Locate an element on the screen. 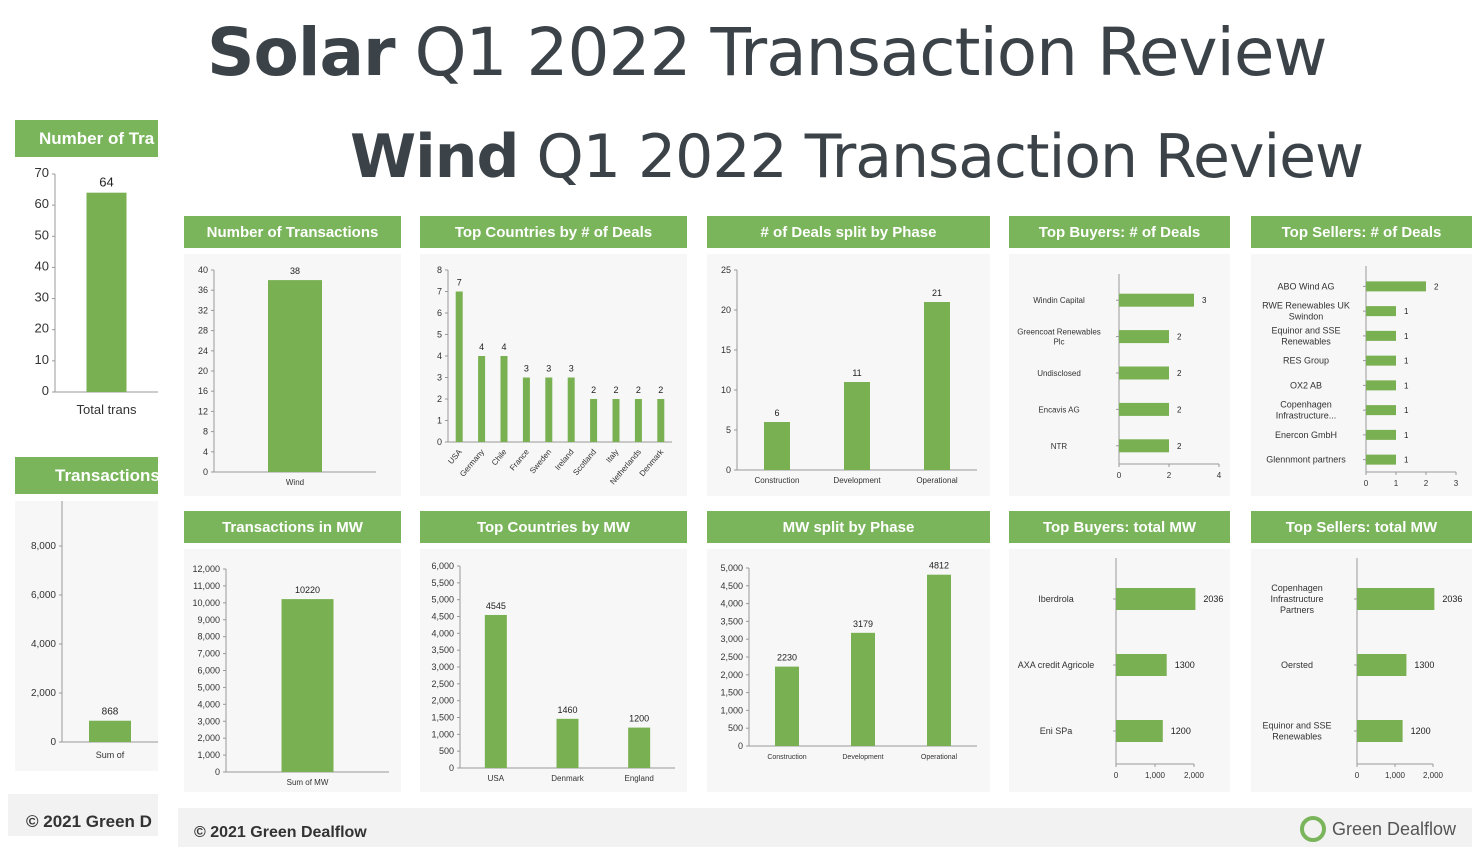 This screenshot has height=847, width=1472. x-tick-label: 2,000 is located at coordinates (1194, 775).